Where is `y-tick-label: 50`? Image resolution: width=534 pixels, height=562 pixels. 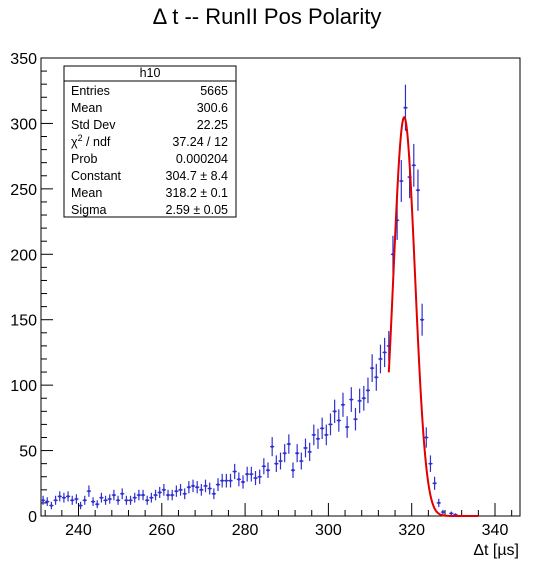
y-tick-label: 50 is located at coordinates (28, 452).